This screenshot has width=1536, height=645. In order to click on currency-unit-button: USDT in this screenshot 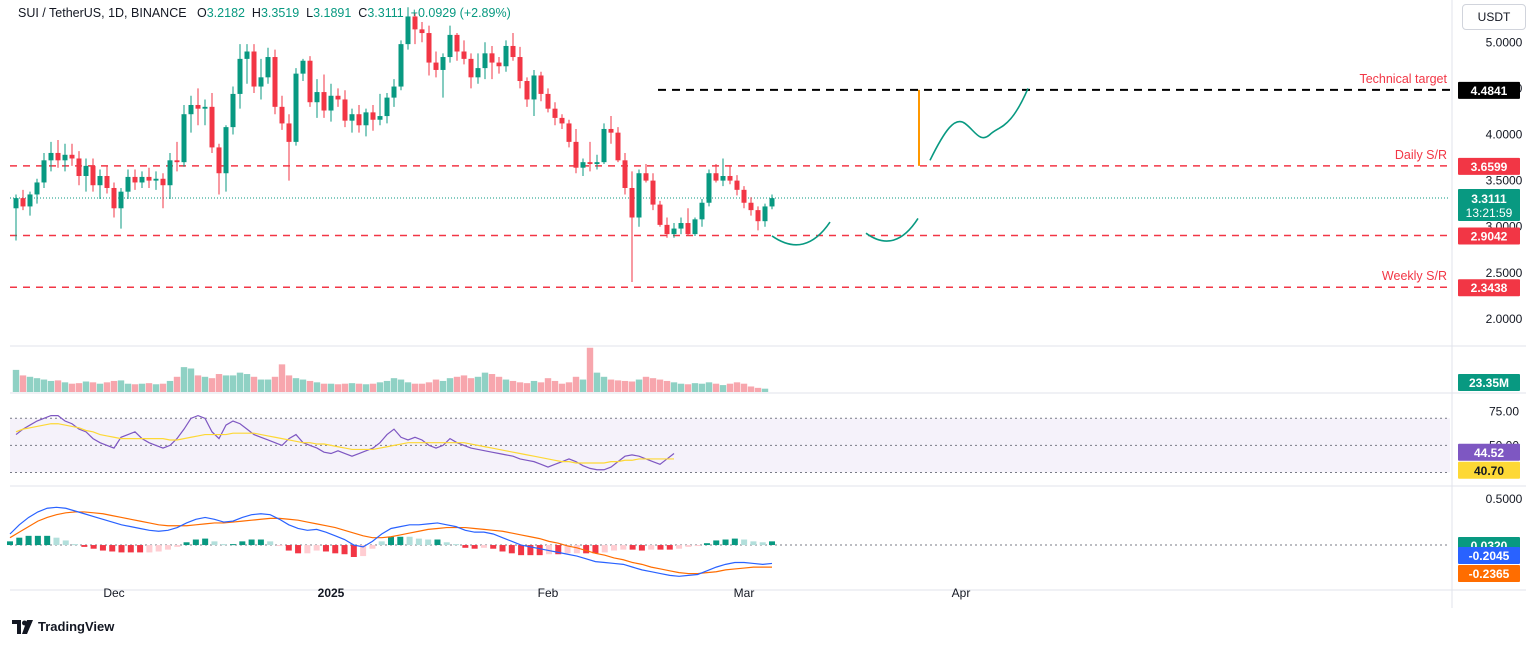, I will do `click(1494, 17)`.